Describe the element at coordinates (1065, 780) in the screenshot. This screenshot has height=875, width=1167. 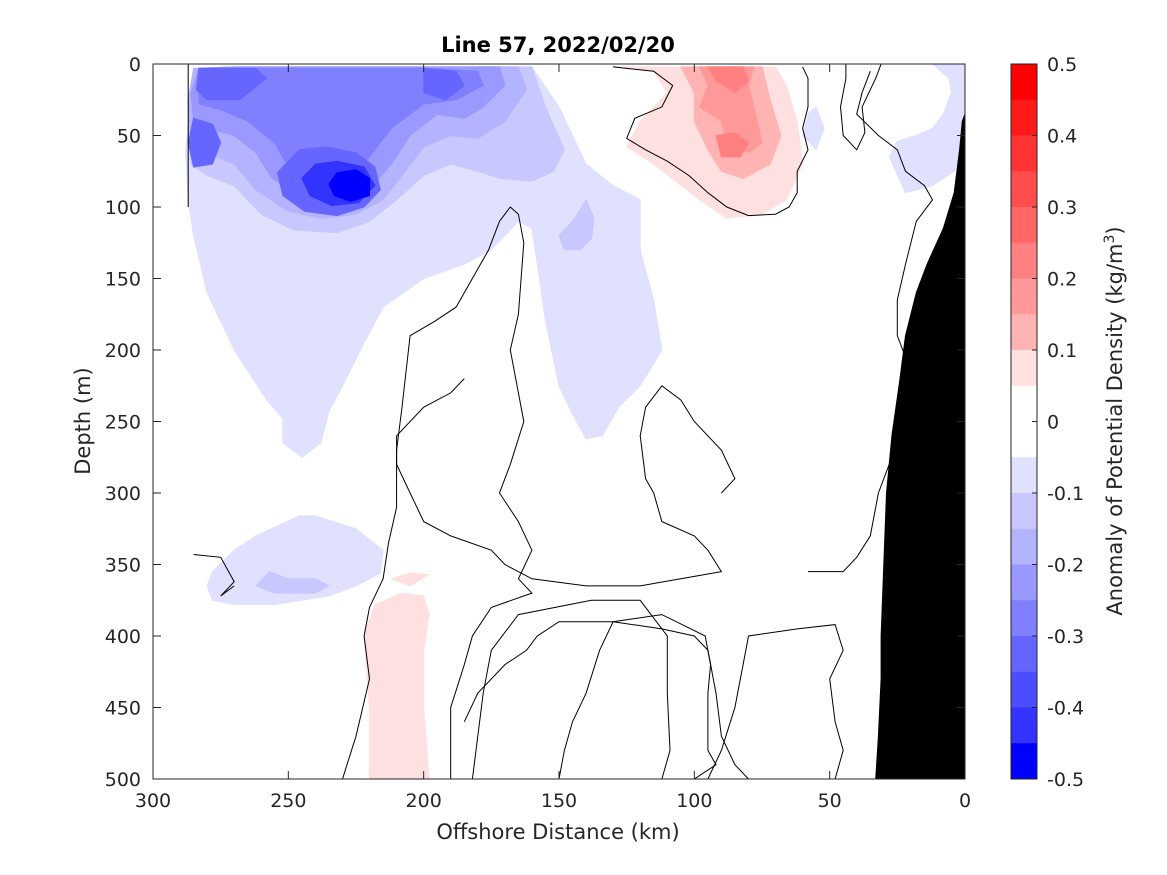
I see `colorbar-tick-label: -0.5` at that location.